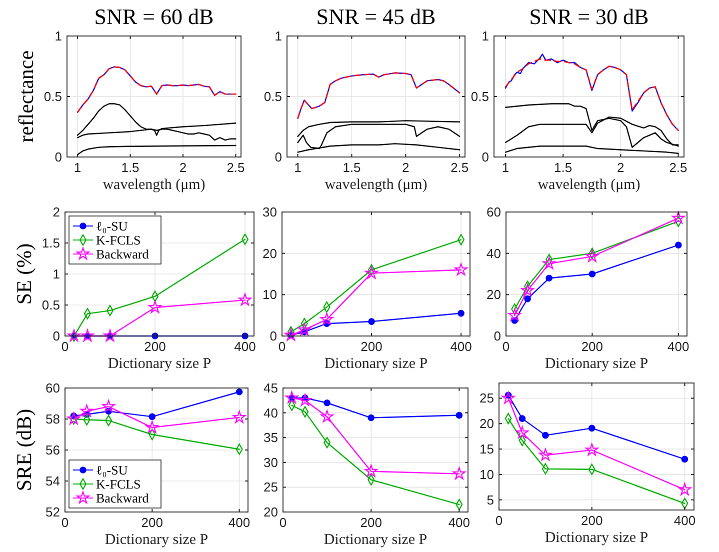 Image resolution: width=719 pixels, height=552 pixels. What do you see at coordinates (490, 500) in the screenshot?
I see `y-tick-label: 5` at bounding box center [490, 500].